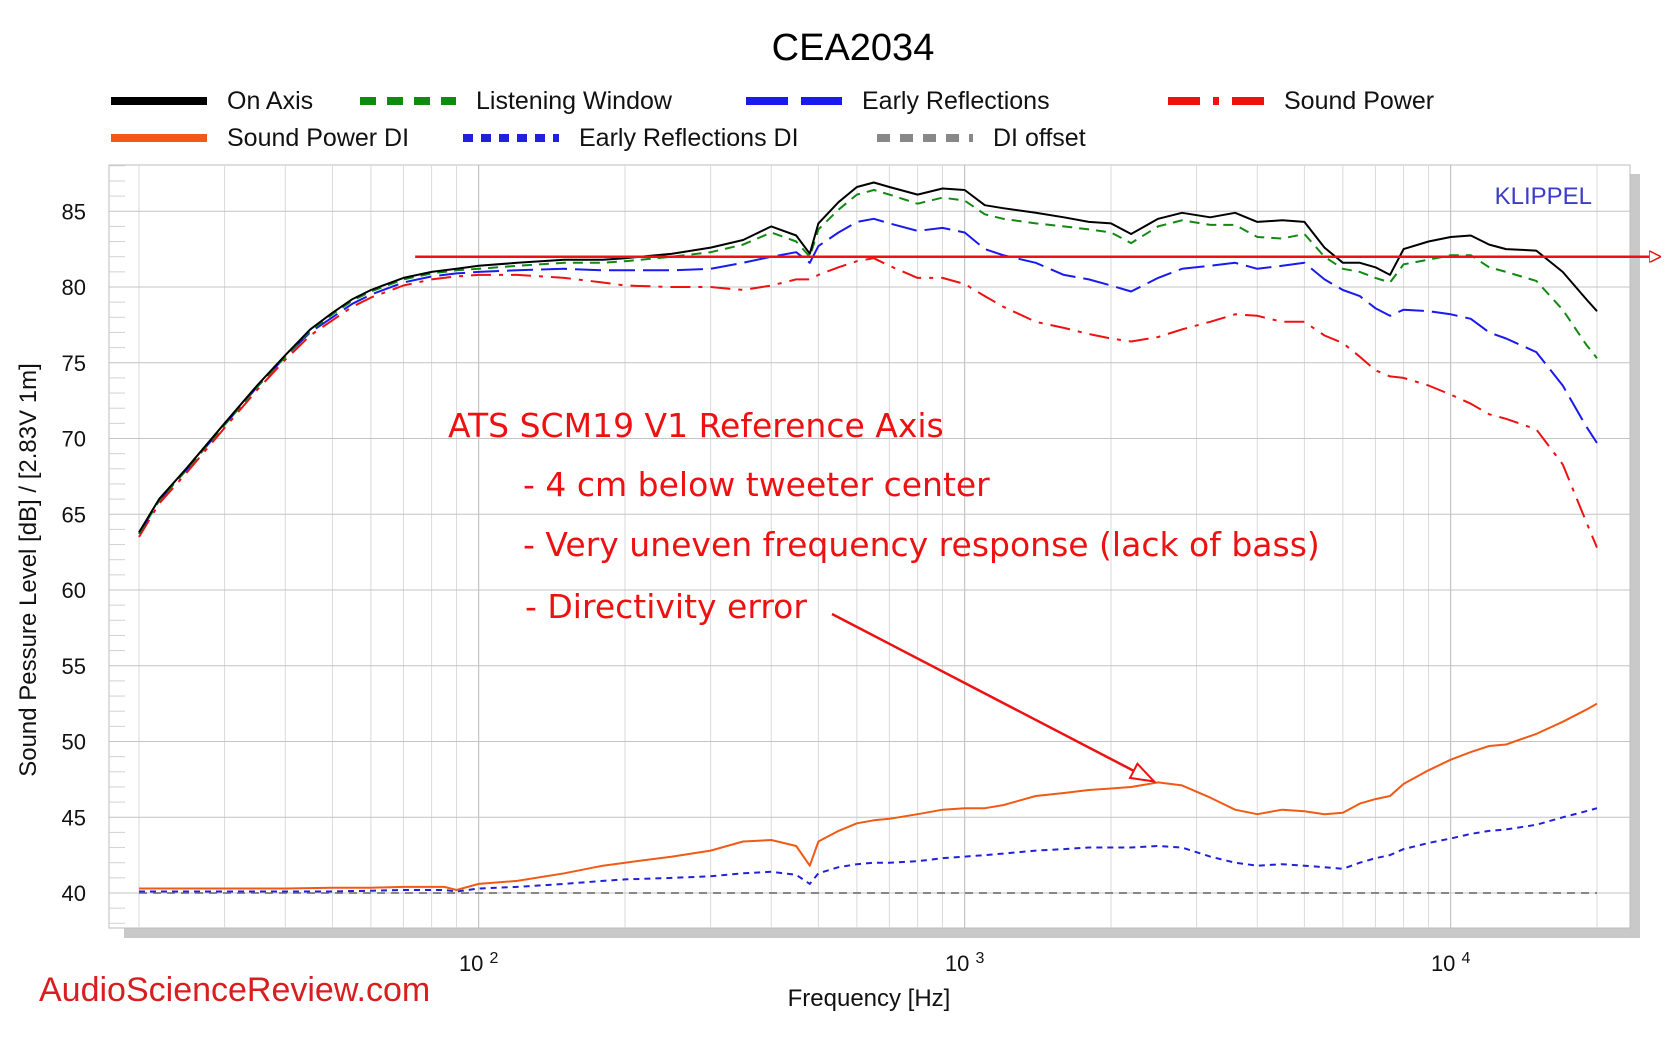  I want to click on x-axis-ticks: 10 2 10 3 10 4, so click(965, 963).